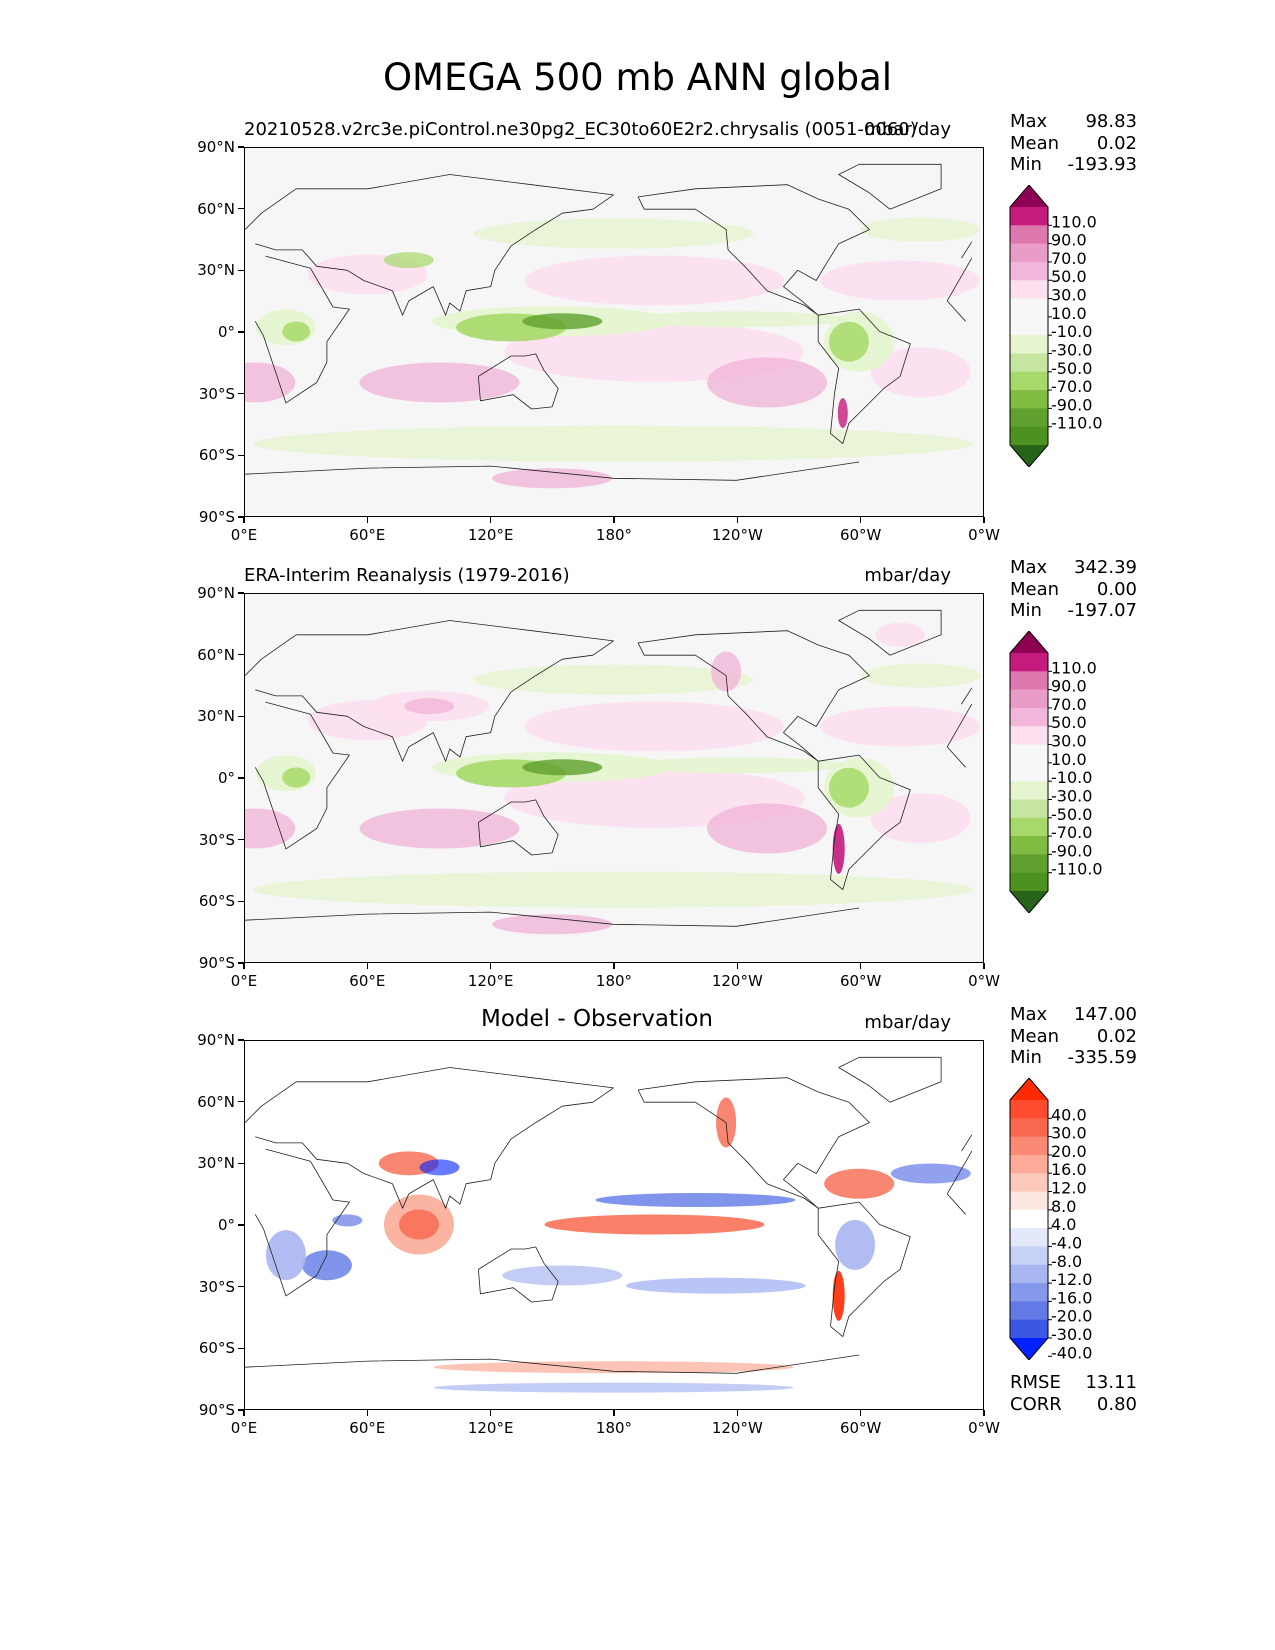  I want to click on y-tick-label: 90°S, so click(216, 1410).